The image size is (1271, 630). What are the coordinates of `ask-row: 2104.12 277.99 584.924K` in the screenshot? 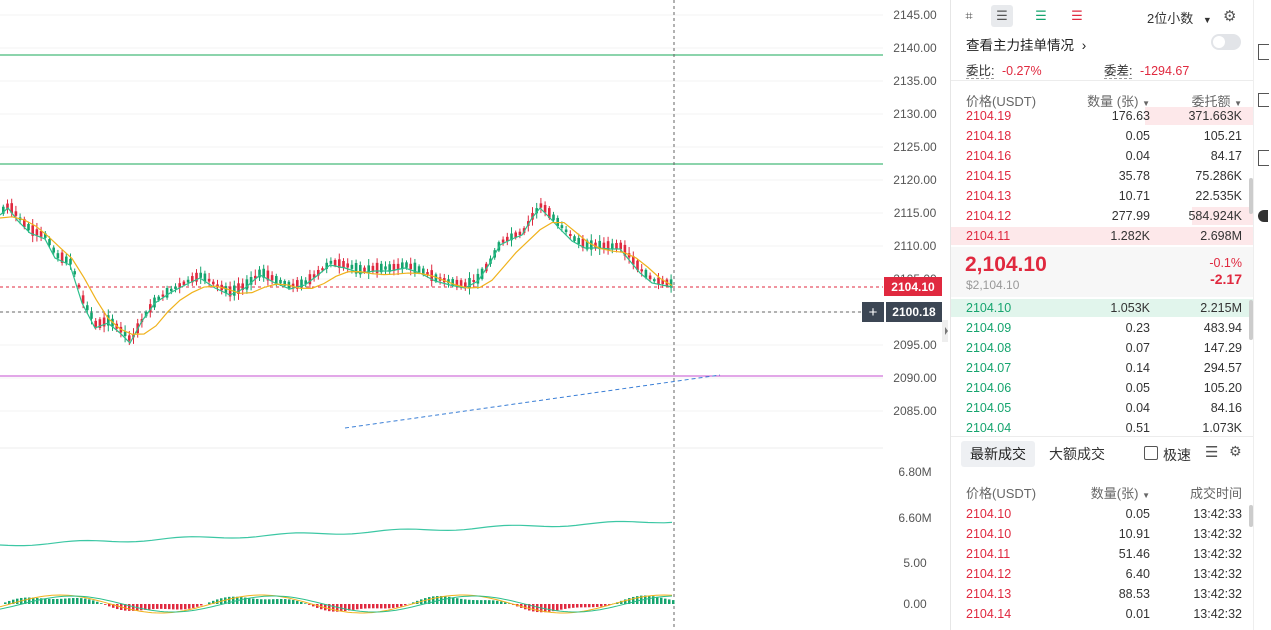 It's located at (1102, 216).